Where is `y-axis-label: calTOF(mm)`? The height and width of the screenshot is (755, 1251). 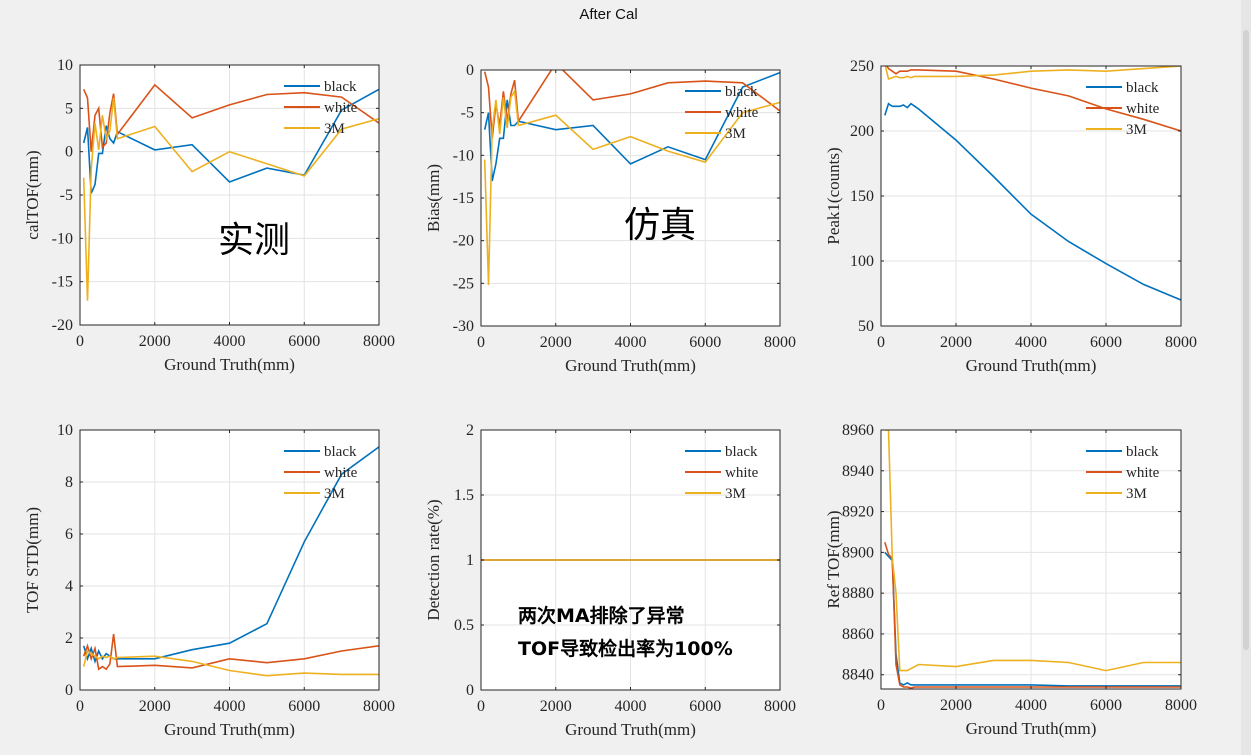
y-axis-label: calTOF(mm) is located at coordinates (32, 194).